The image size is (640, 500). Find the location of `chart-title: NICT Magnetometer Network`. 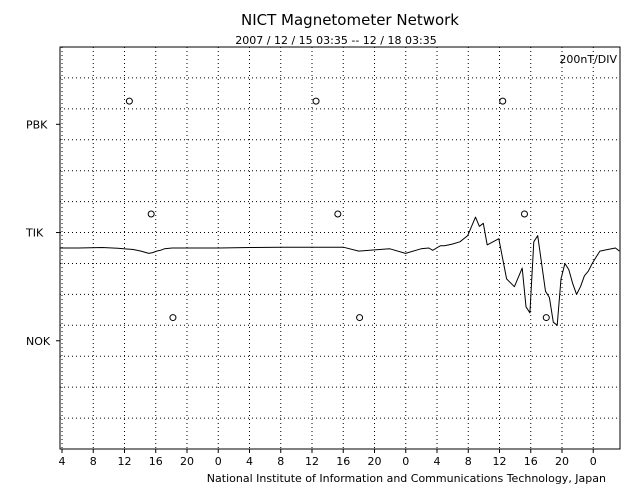

chart-title: NICT Magnetometer Network is located at coordinates (350, 20).